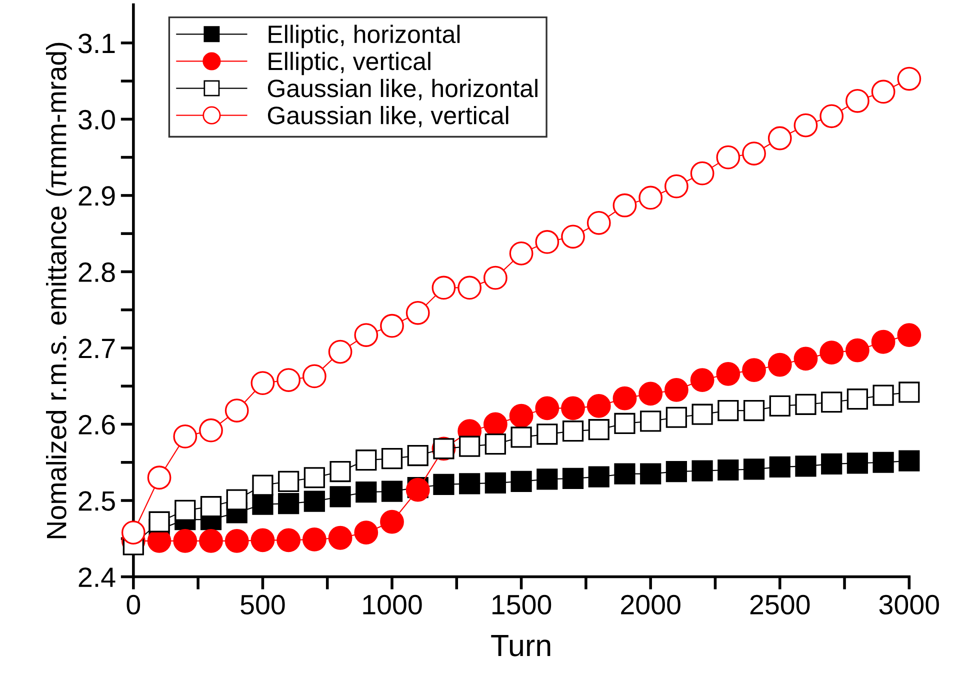  What do you see at coordinates (96, 120) in the screenshot?
I see `y-tick-label: 3.0` at bounding box center [96, 120].